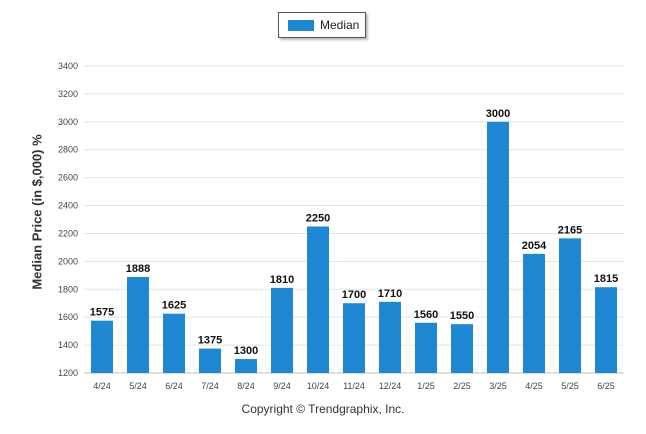  I want to click on y-tick-label: 1600, so click(68, 317).